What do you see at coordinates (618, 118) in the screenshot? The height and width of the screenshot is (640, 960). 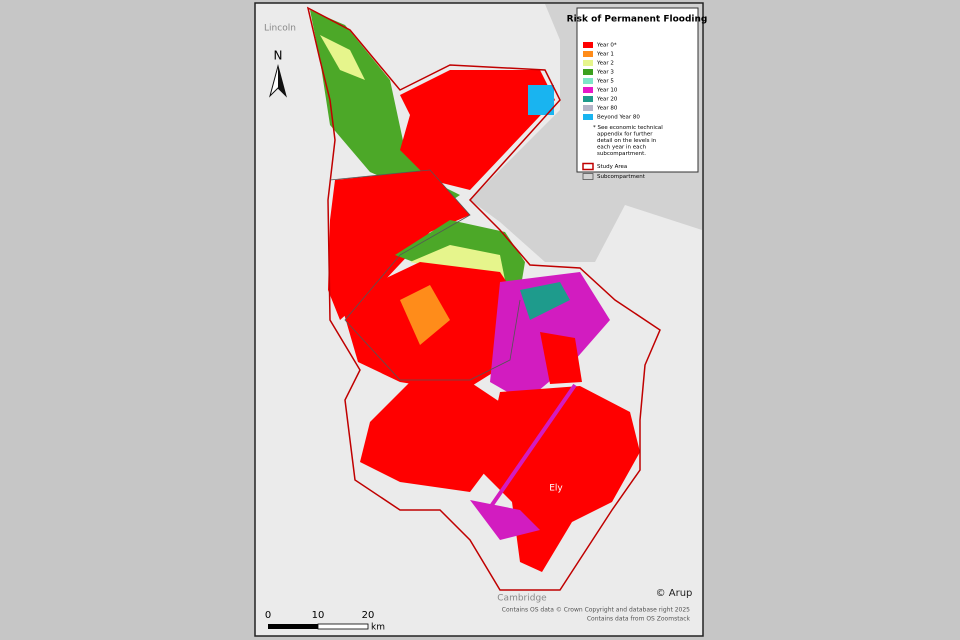 I see `legend-label: Beyond Year 80` at bounding box center [618, 118].